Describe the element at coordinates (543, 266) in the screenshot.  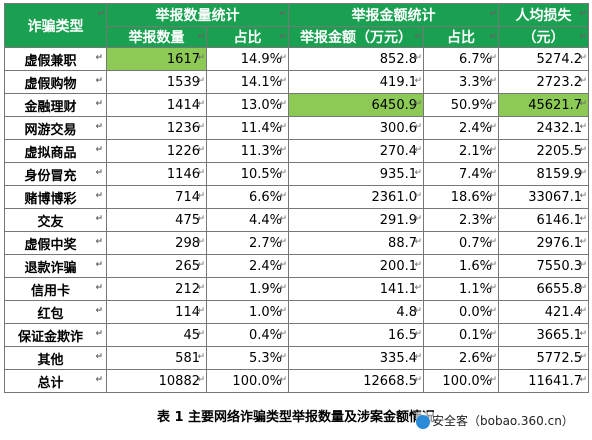
I see `cell-per-capita: 7550.3 ↵` at that location.